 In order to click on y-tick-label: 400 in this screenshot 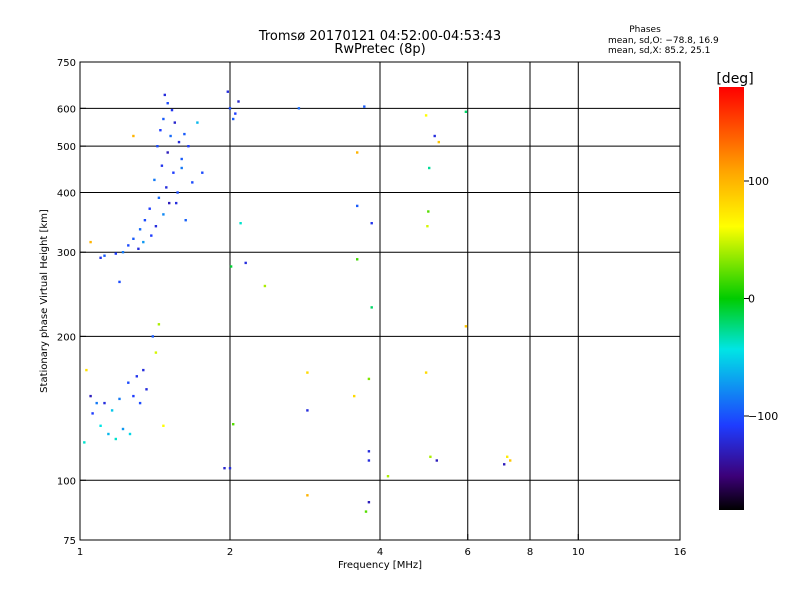, I will do `click(66, 193)`.